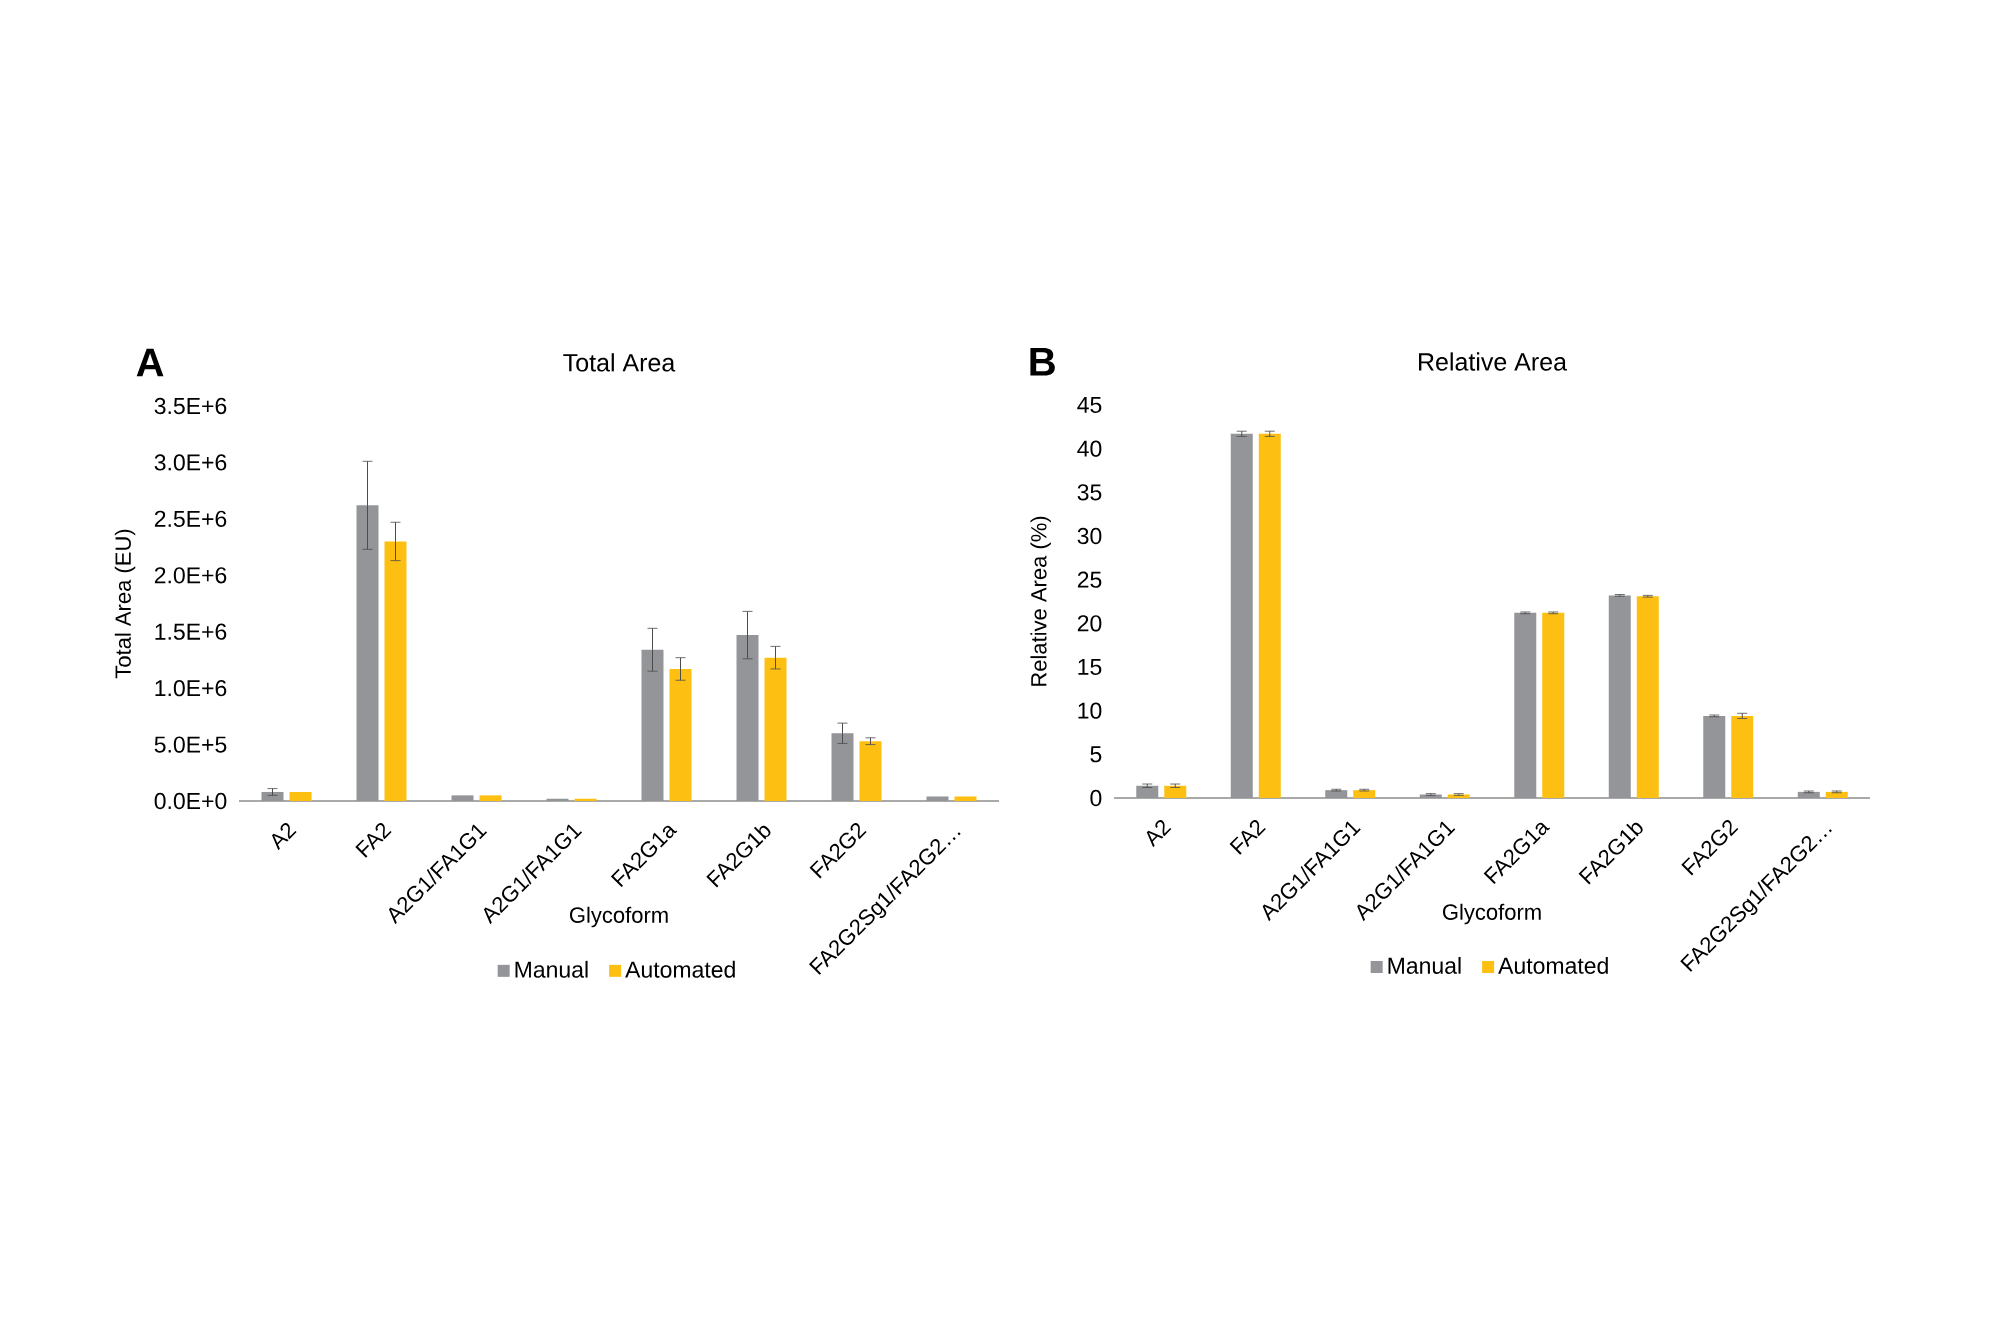  What do you see at coordinates (190, 406) in the screenshot?
I see `y-tick-label: 3.5E+6` at bounding box center [190, 406].